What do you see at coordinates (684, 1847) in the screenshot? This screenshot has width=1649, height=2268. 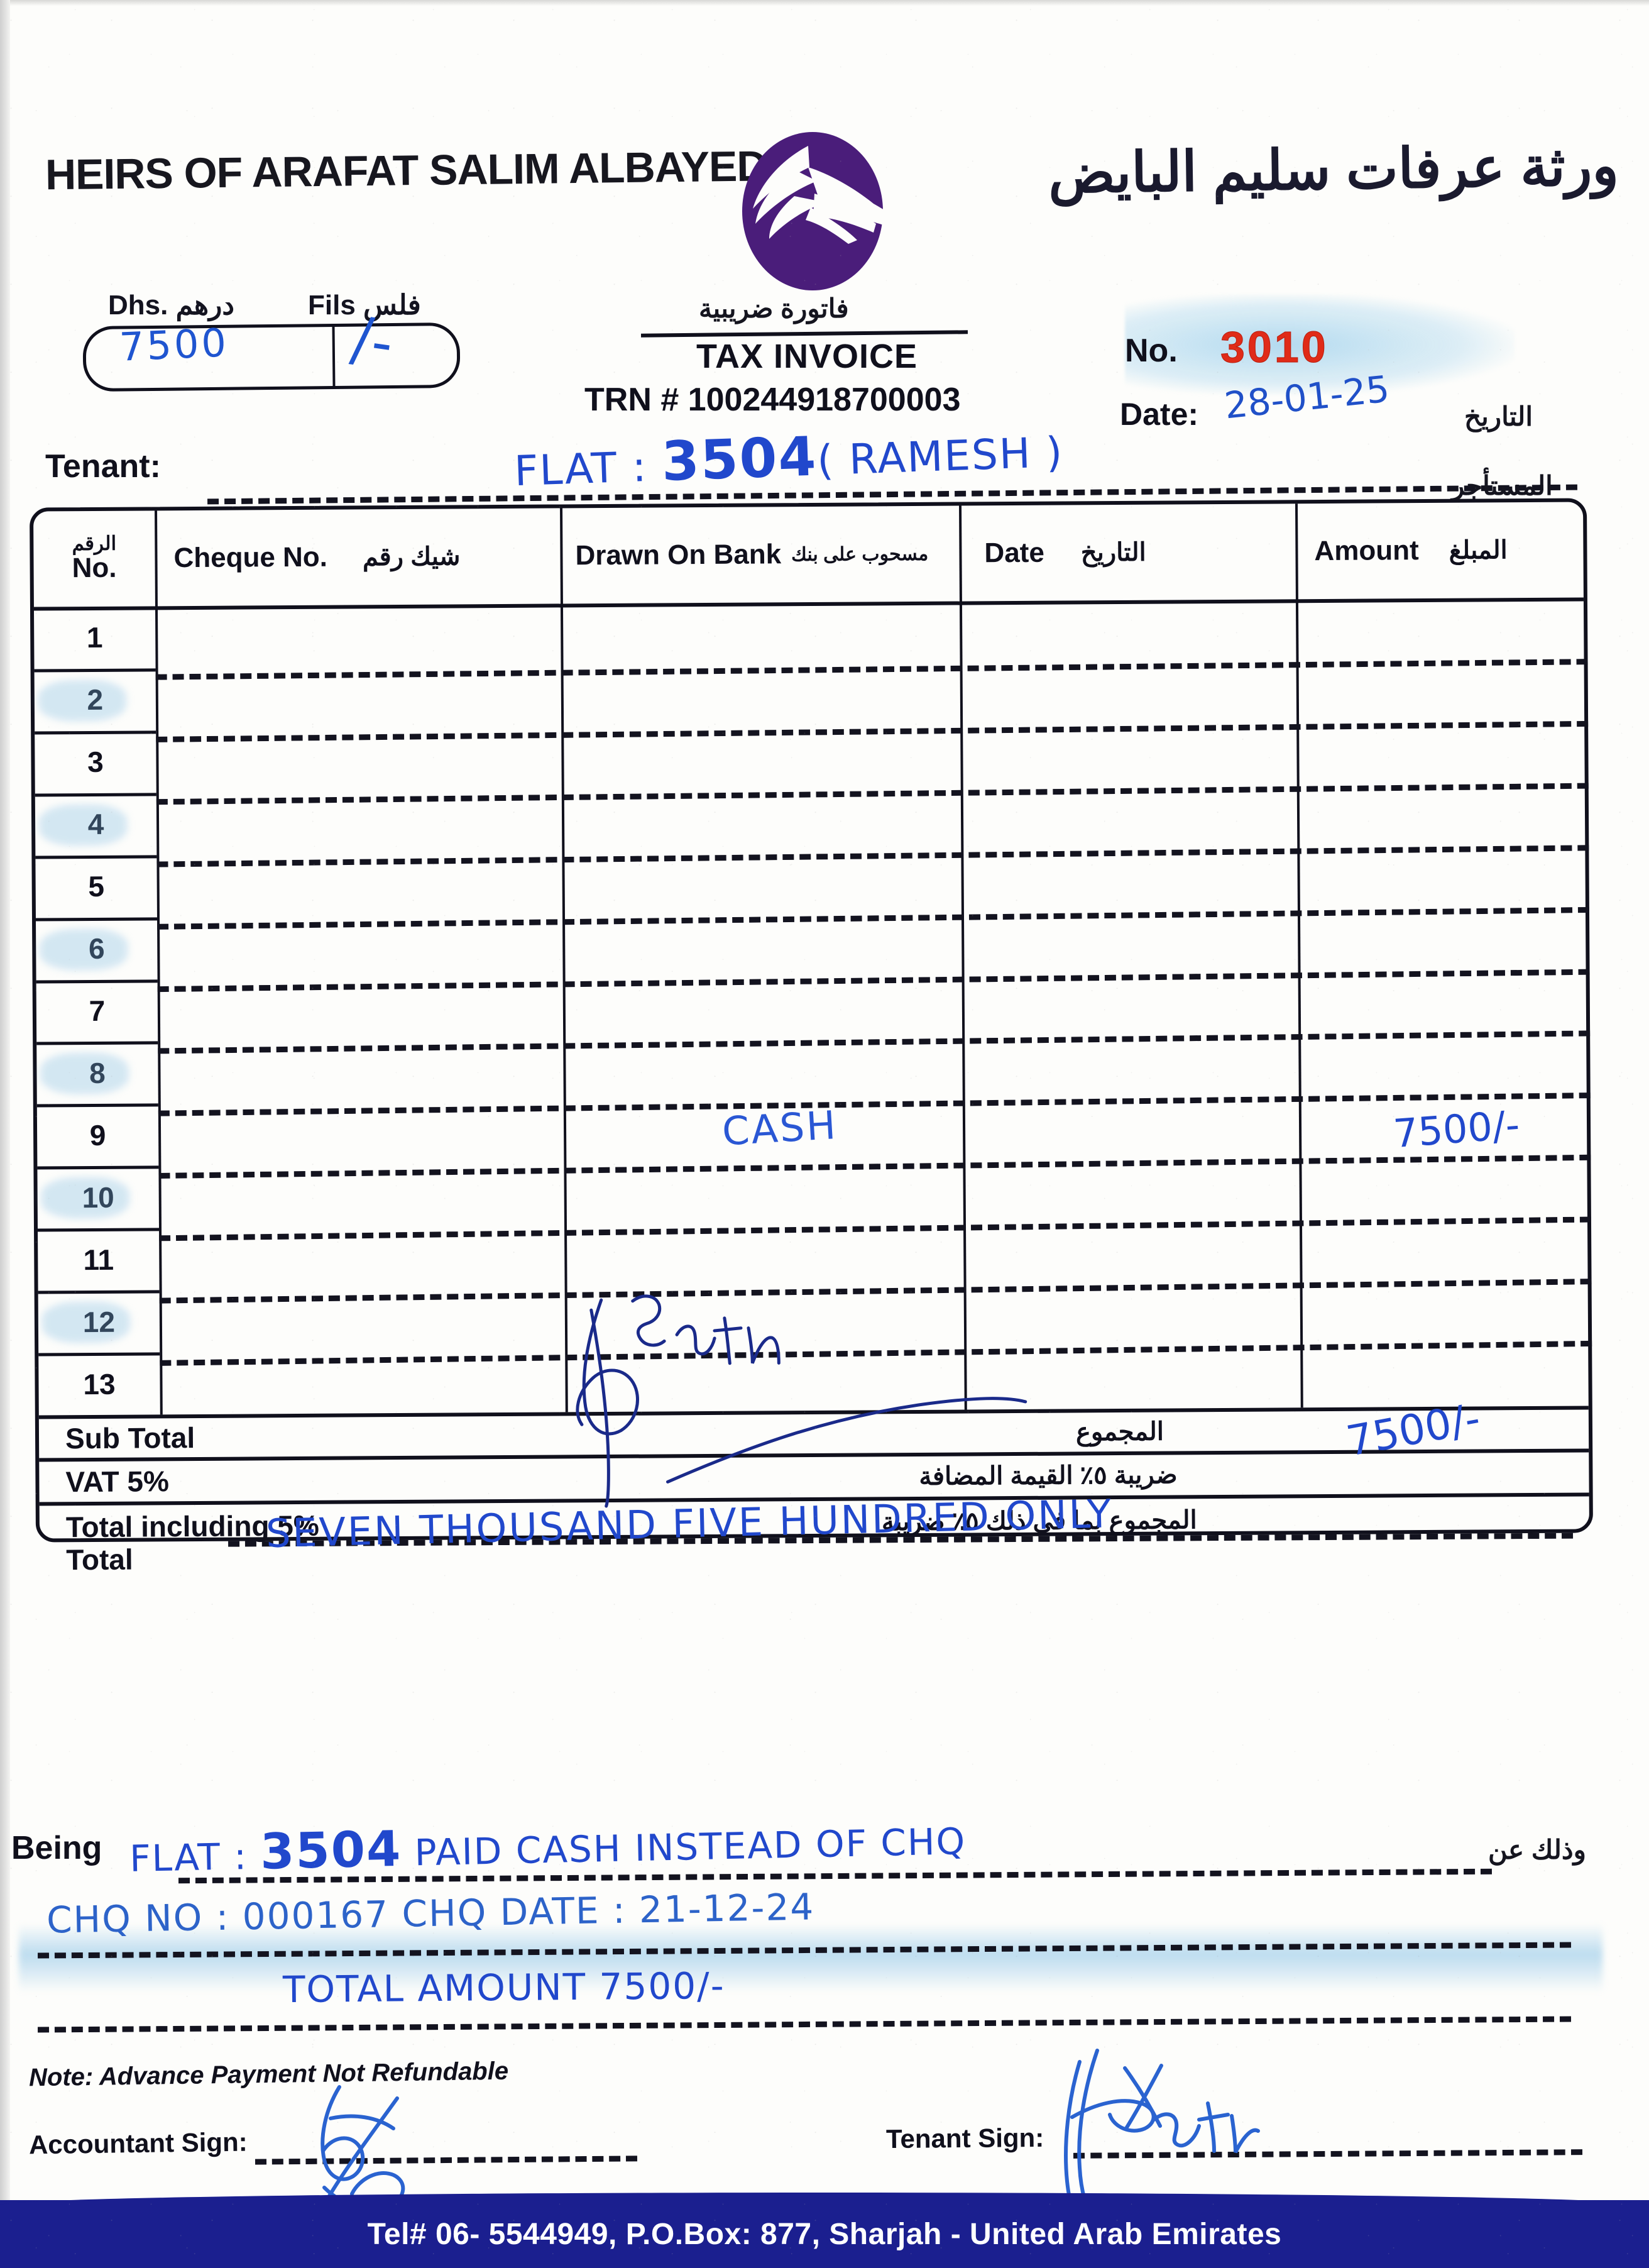 I see `being-line-1-suffix: PAID CASH INSTEAD OF CHQ` at bounding box center [684, 1847].